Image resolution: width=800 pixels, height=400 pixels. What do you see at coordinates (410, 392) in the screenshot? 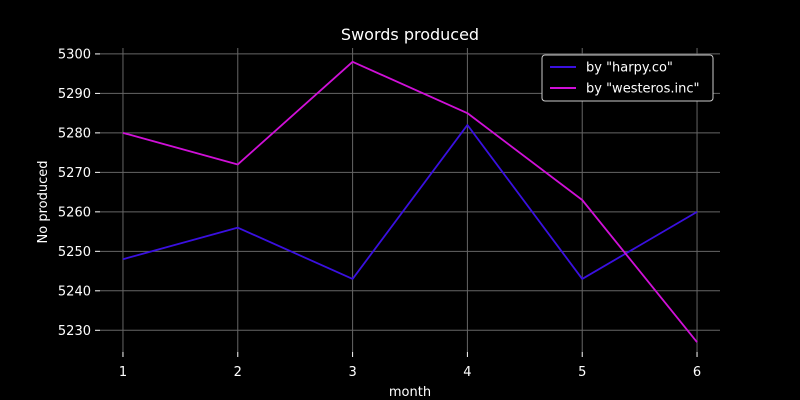
I see `x-axis-label: month` at bounding box center [410, 392].